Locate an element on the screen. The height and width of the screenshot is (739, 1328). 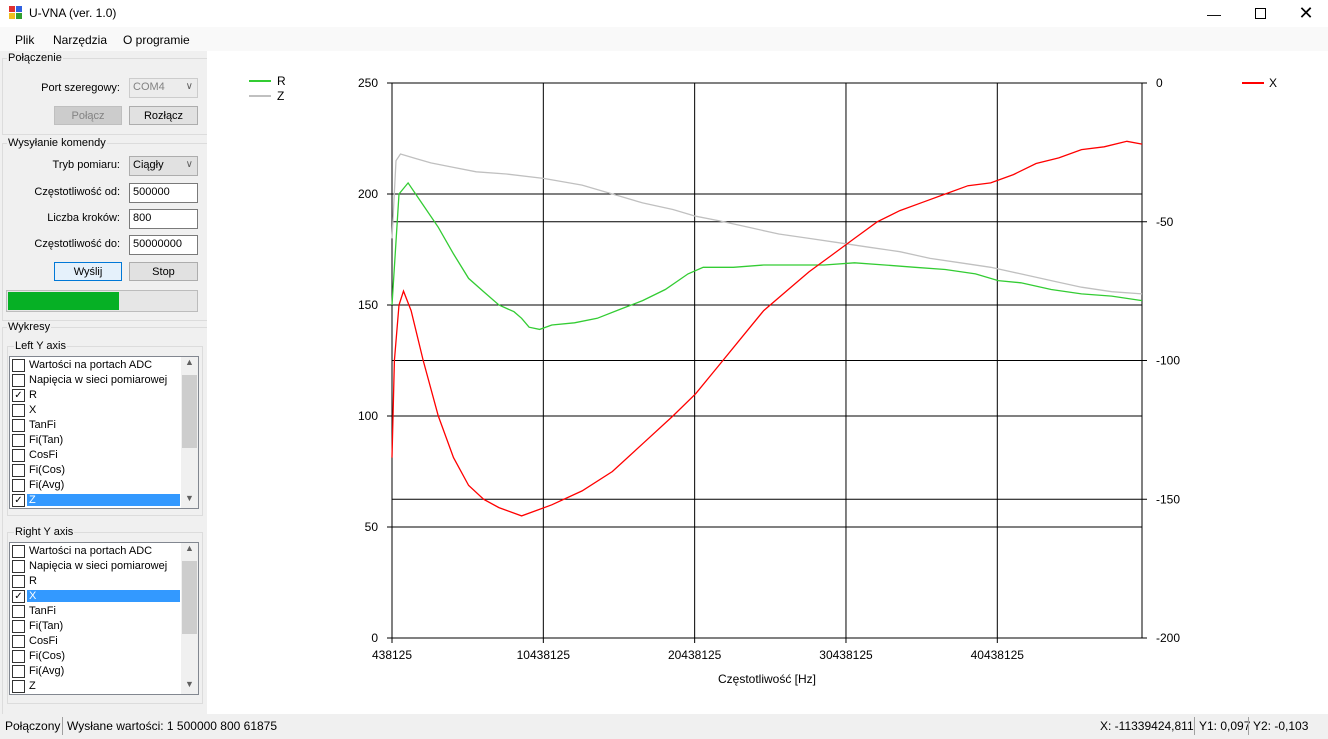
right-axis-item-label: Fi(Tan) is located at coordinates (46, 626).